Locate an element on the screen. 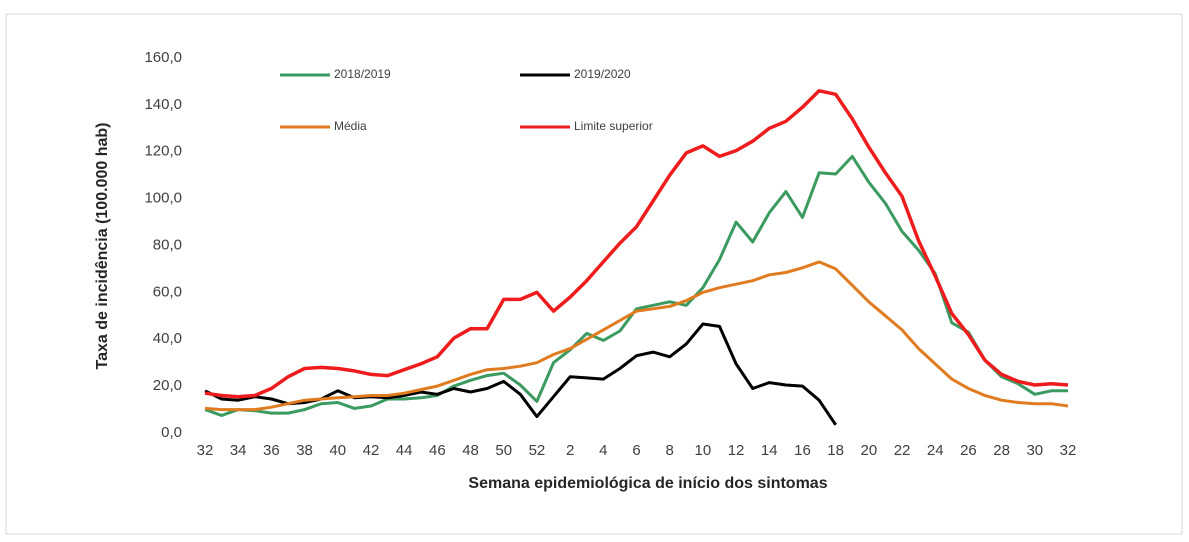  series-line is located at coordinates (520, 374).